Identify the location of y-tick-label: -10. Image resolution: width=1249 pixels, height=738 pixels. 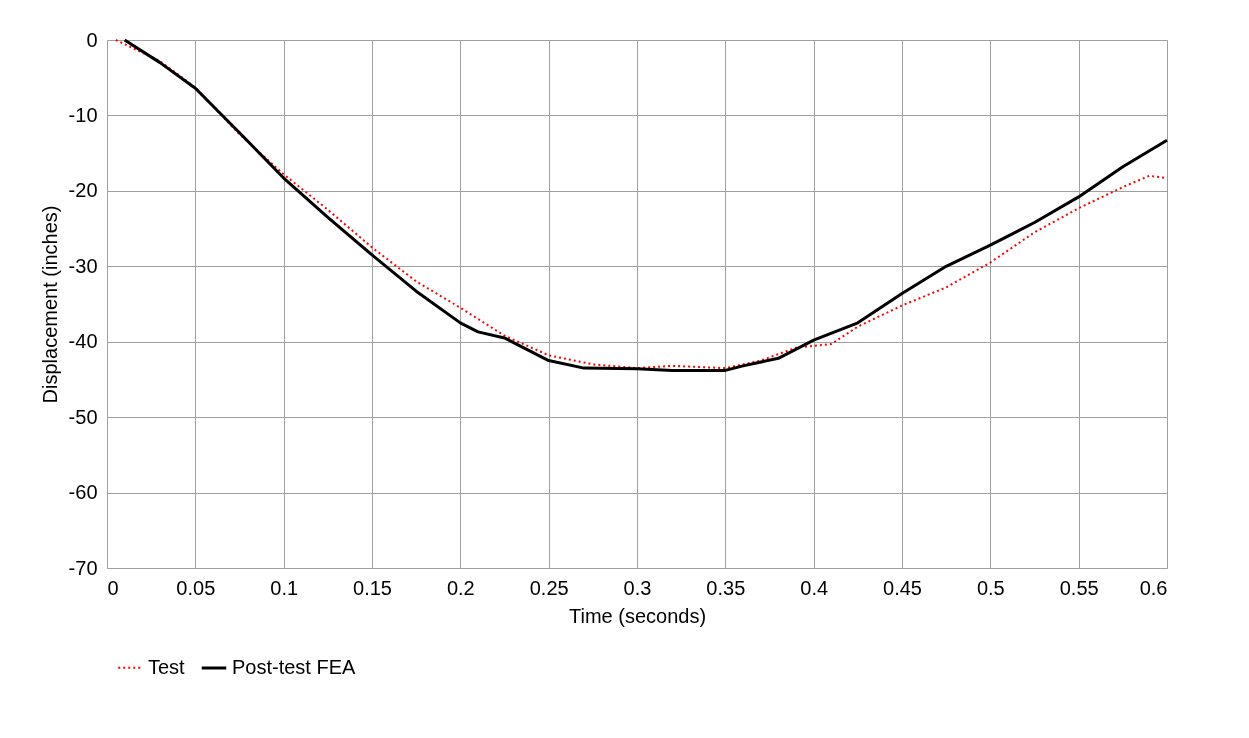
(83, 114).